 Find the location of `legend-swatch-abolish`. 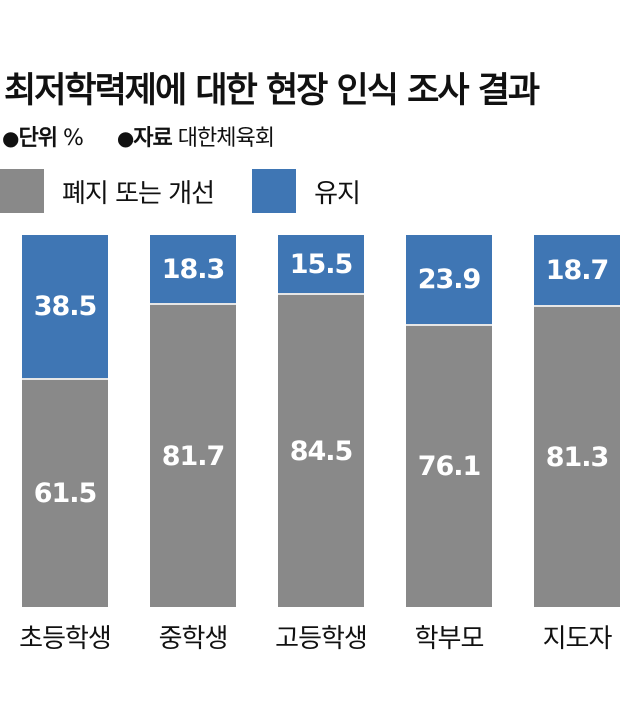

legend-swatch-abolish is located at coordinates (22, 191).